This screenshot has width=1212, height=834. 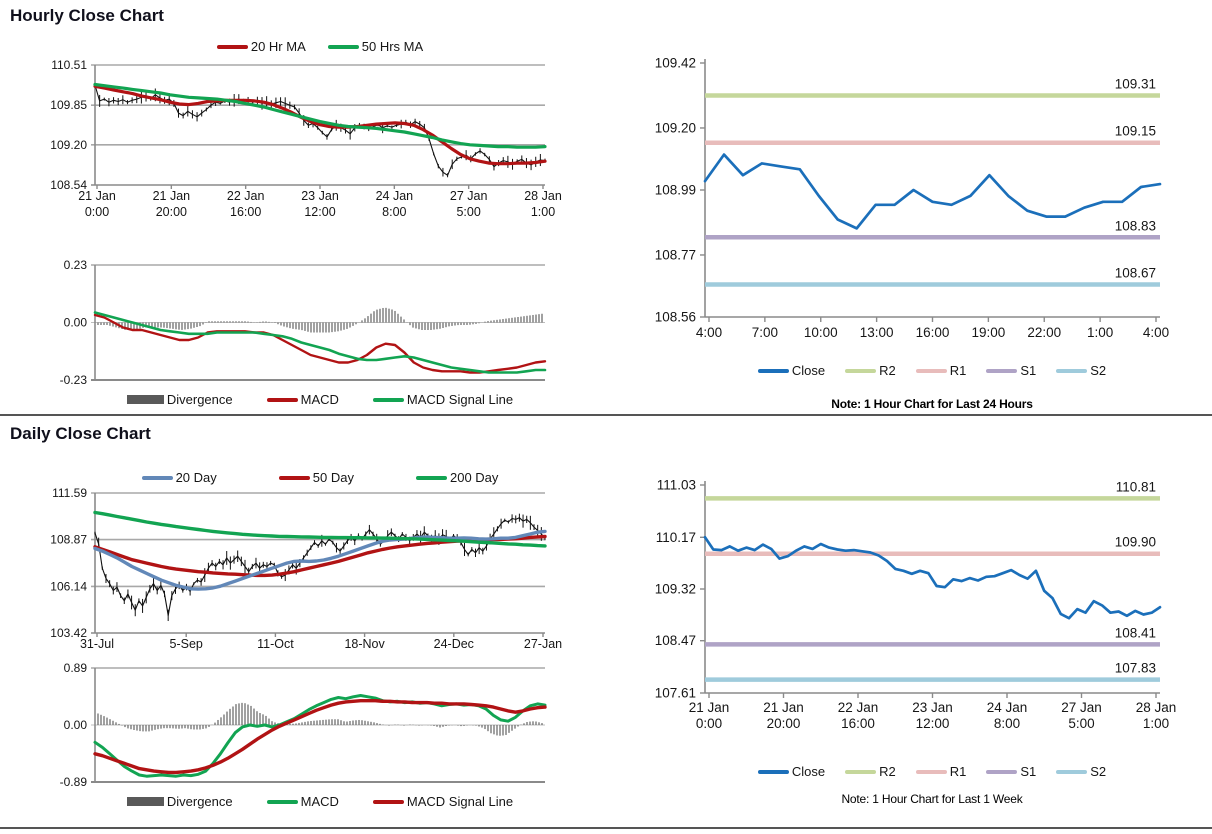 I want to click on legend-label: 20 Day, so click(x=196, y=477).